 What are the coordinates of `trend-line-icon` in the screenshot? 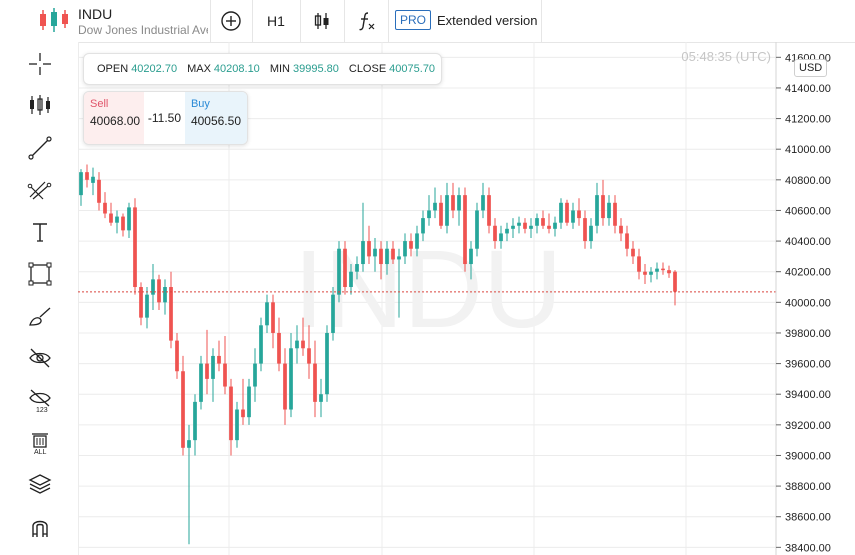 It's located at (40, 148).